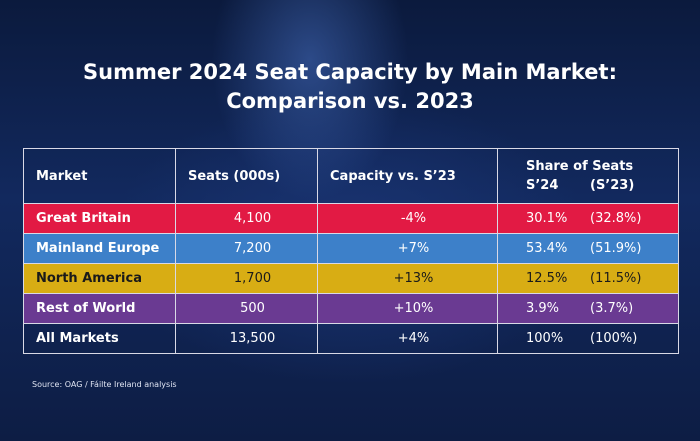 The height and width of the screenshot is (441, 700). Describe the element at coordinates (547, 248) in the screenshot. I see `row-share-s24: 53.4%` at that location.